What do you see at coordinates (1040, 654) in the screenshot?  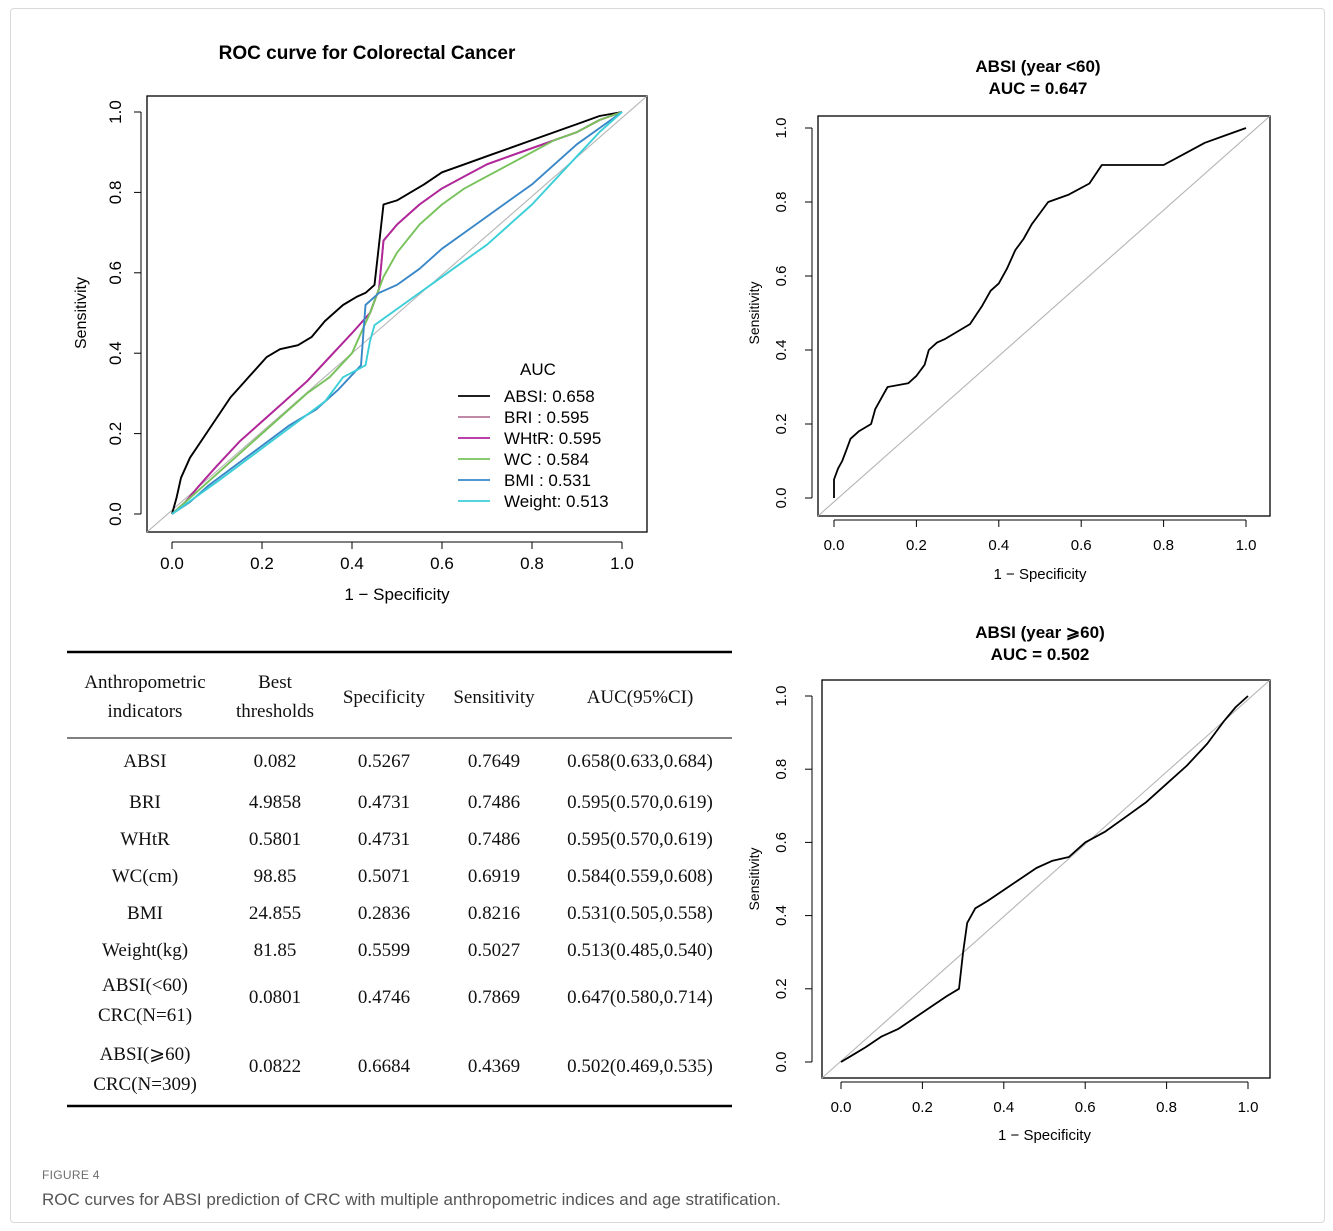 I see `chart-subtitle: AUC = 0.502` at bounding box center [1040, 654].